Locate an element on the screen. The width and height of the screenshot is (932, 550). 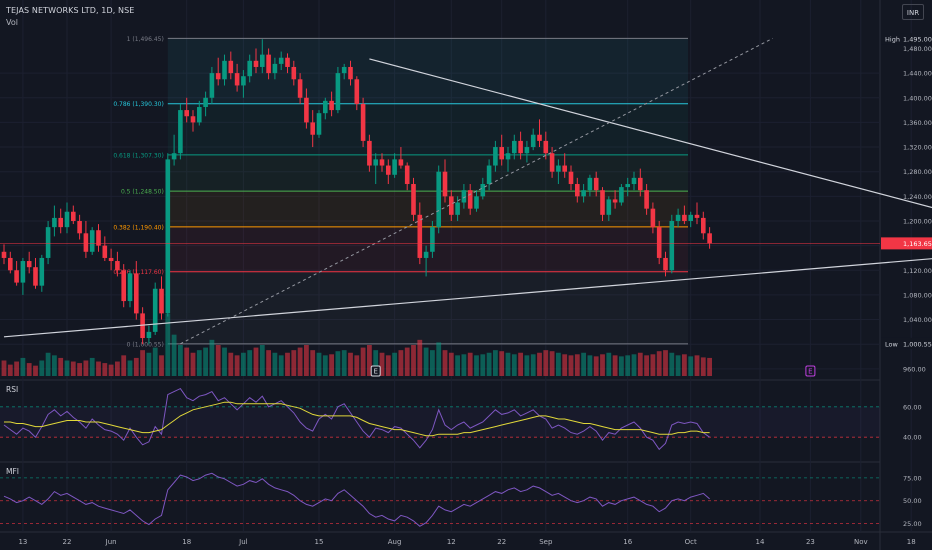
time-tick-label: 18 is located at coordinates (186, 542).